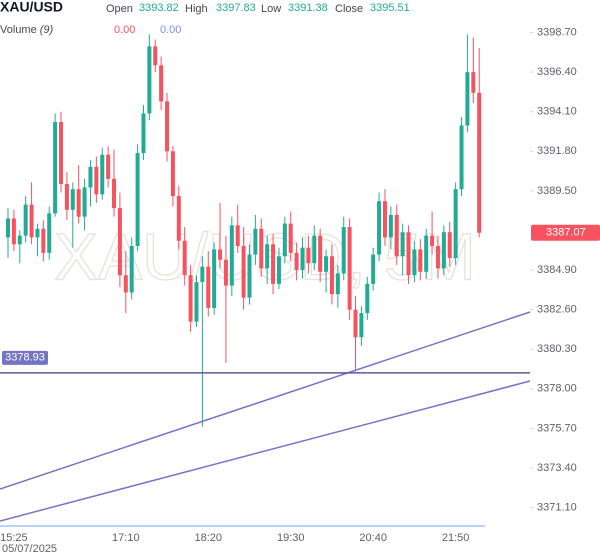  Describe the element at coordinates (557, 151) in the screenshot. I see `y-tick-label: 3391.80` at that location.